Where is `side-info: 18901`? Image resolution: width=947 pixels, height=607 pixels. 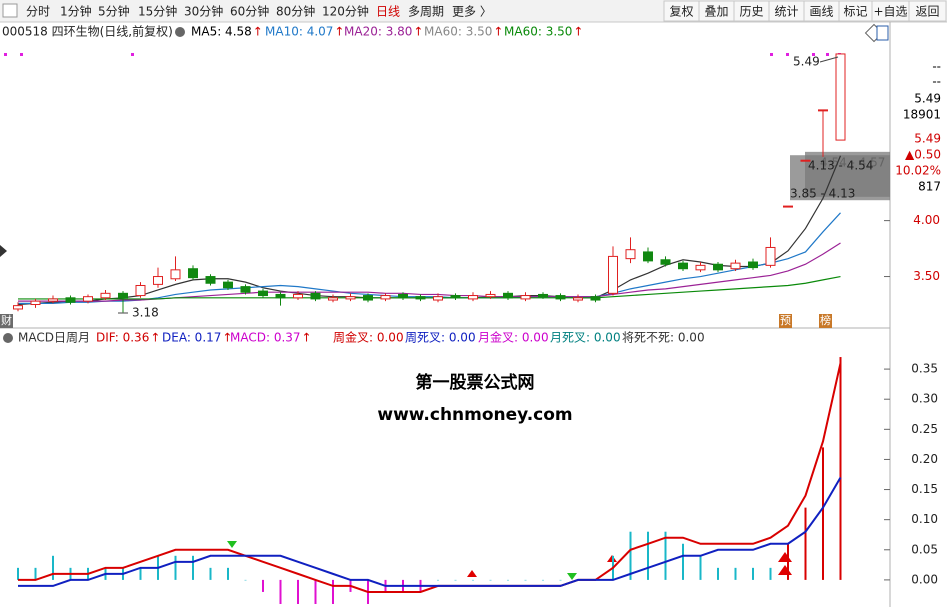
side-info: 18901 is located at coordinates (922, 115).